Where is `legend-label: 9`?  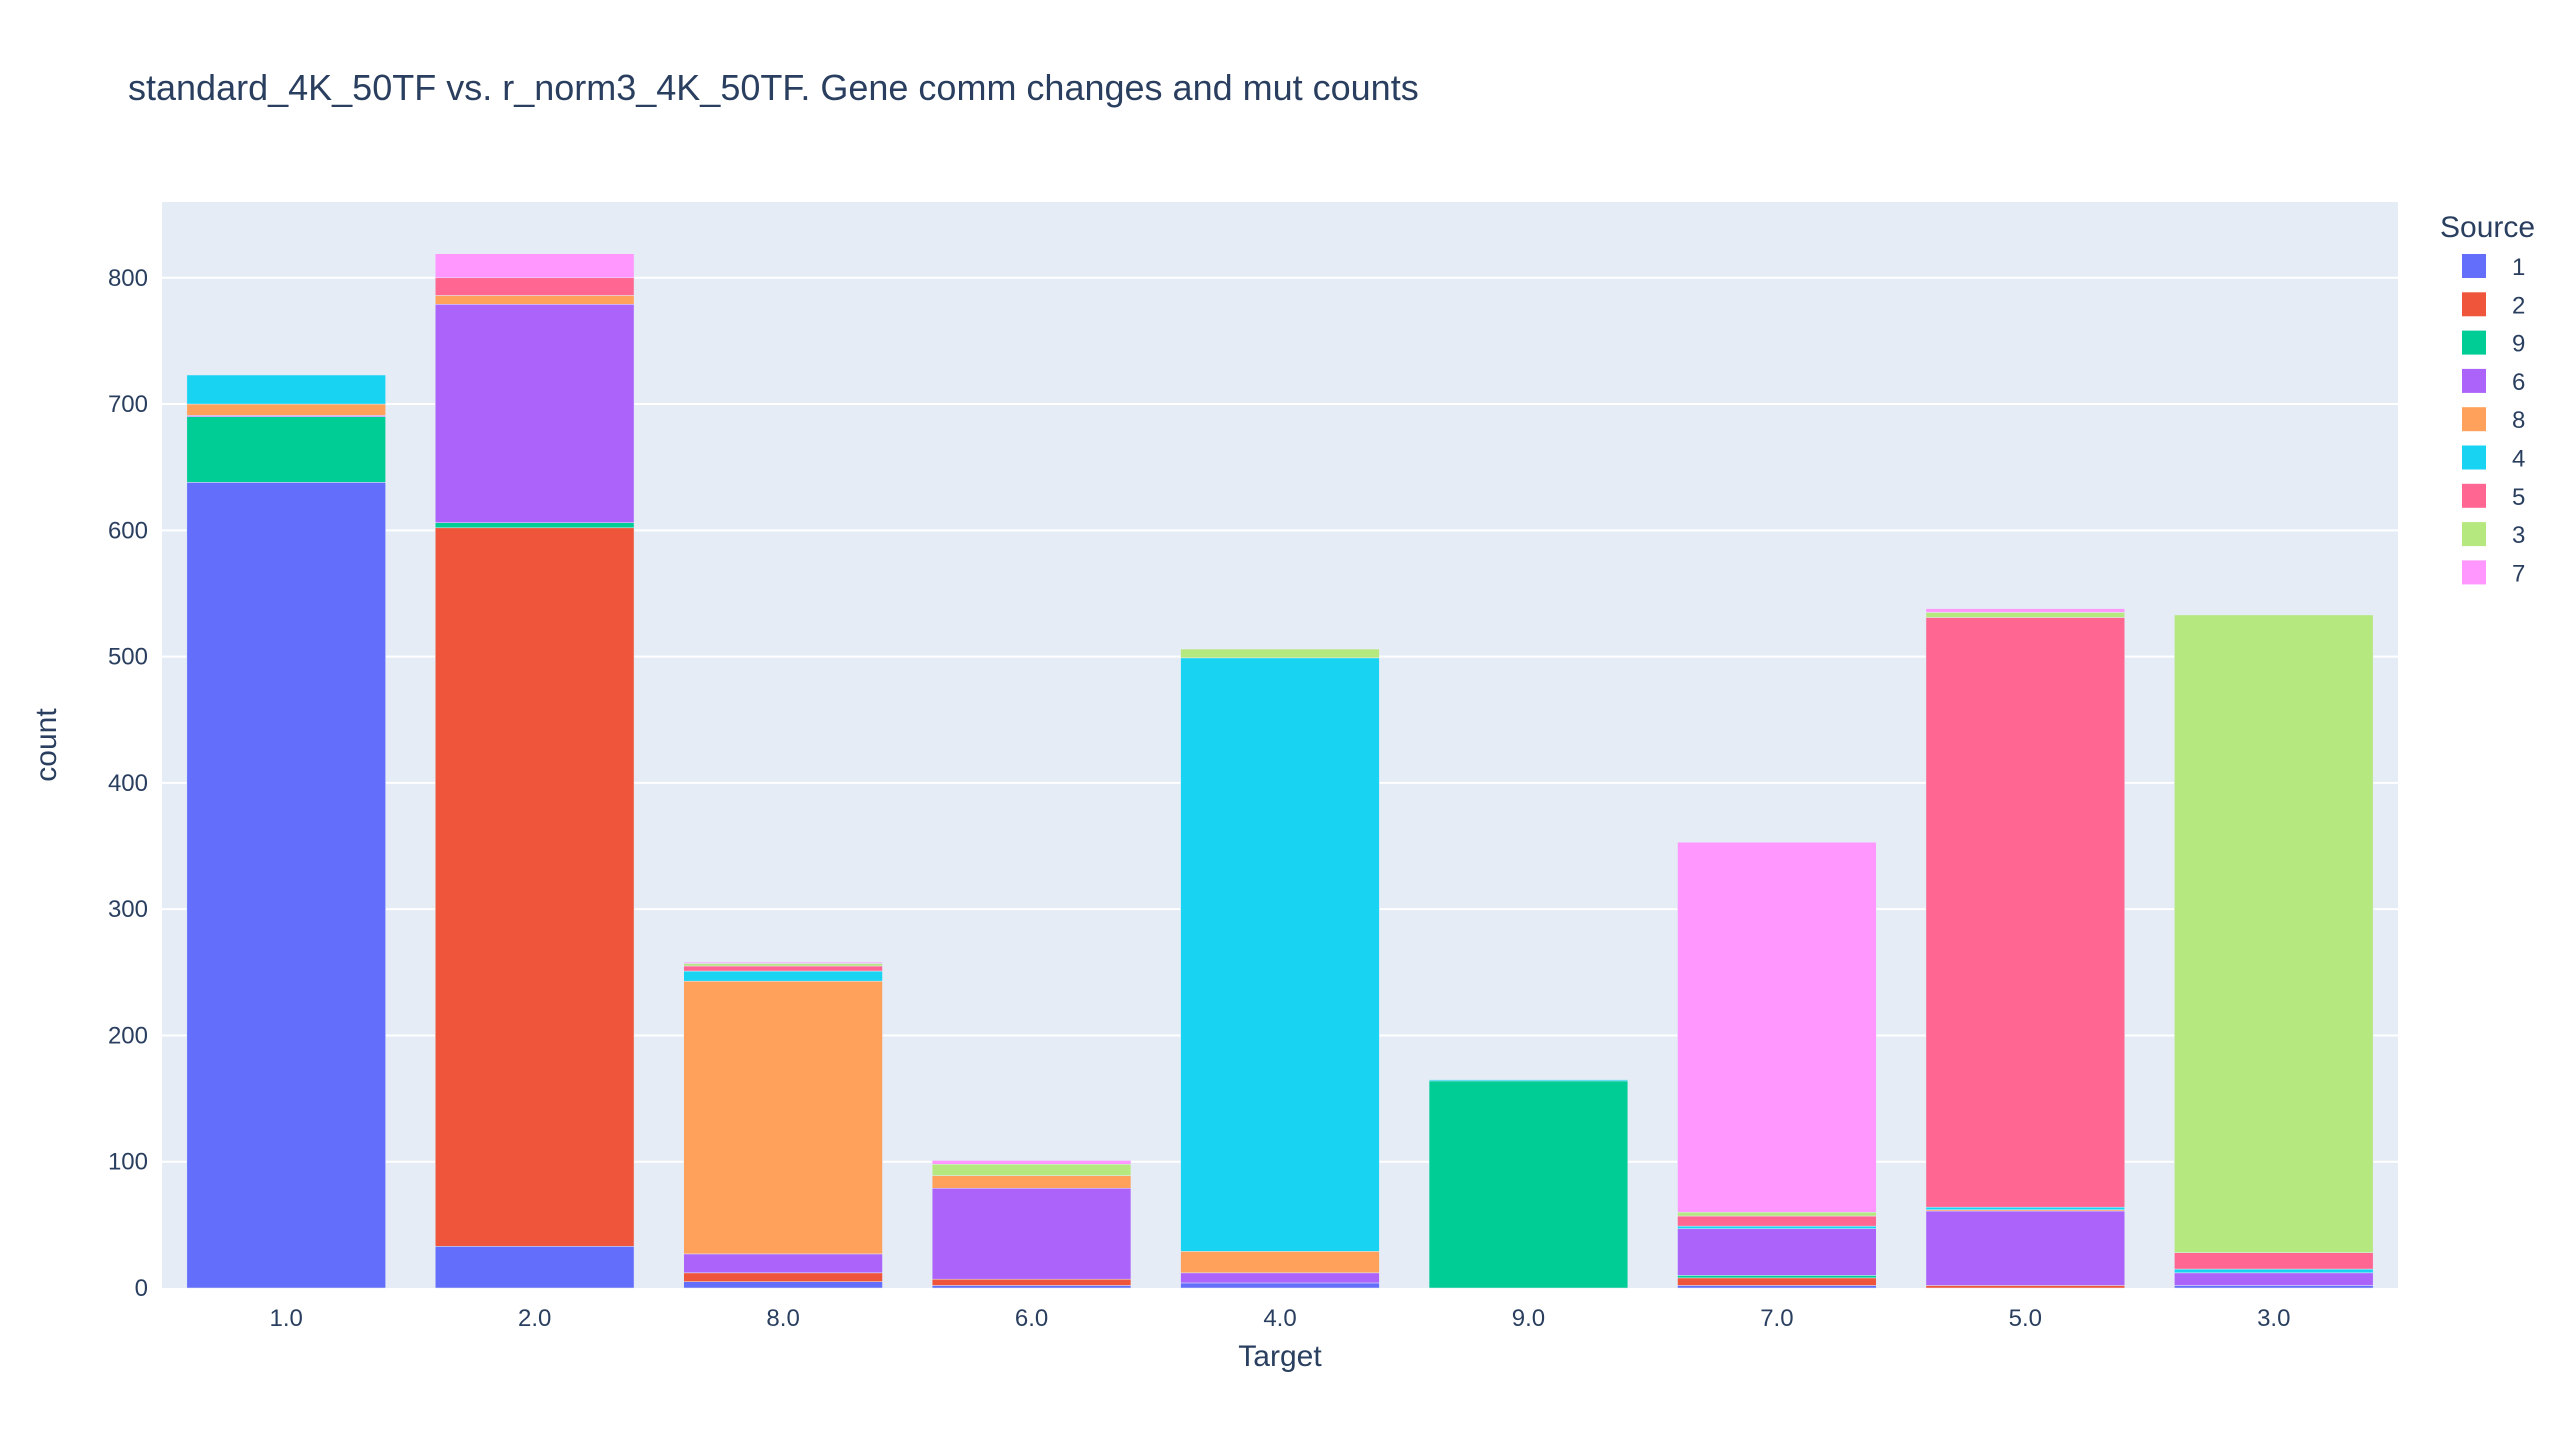
legend-label: 9 is located at coordinates (2518, 344).